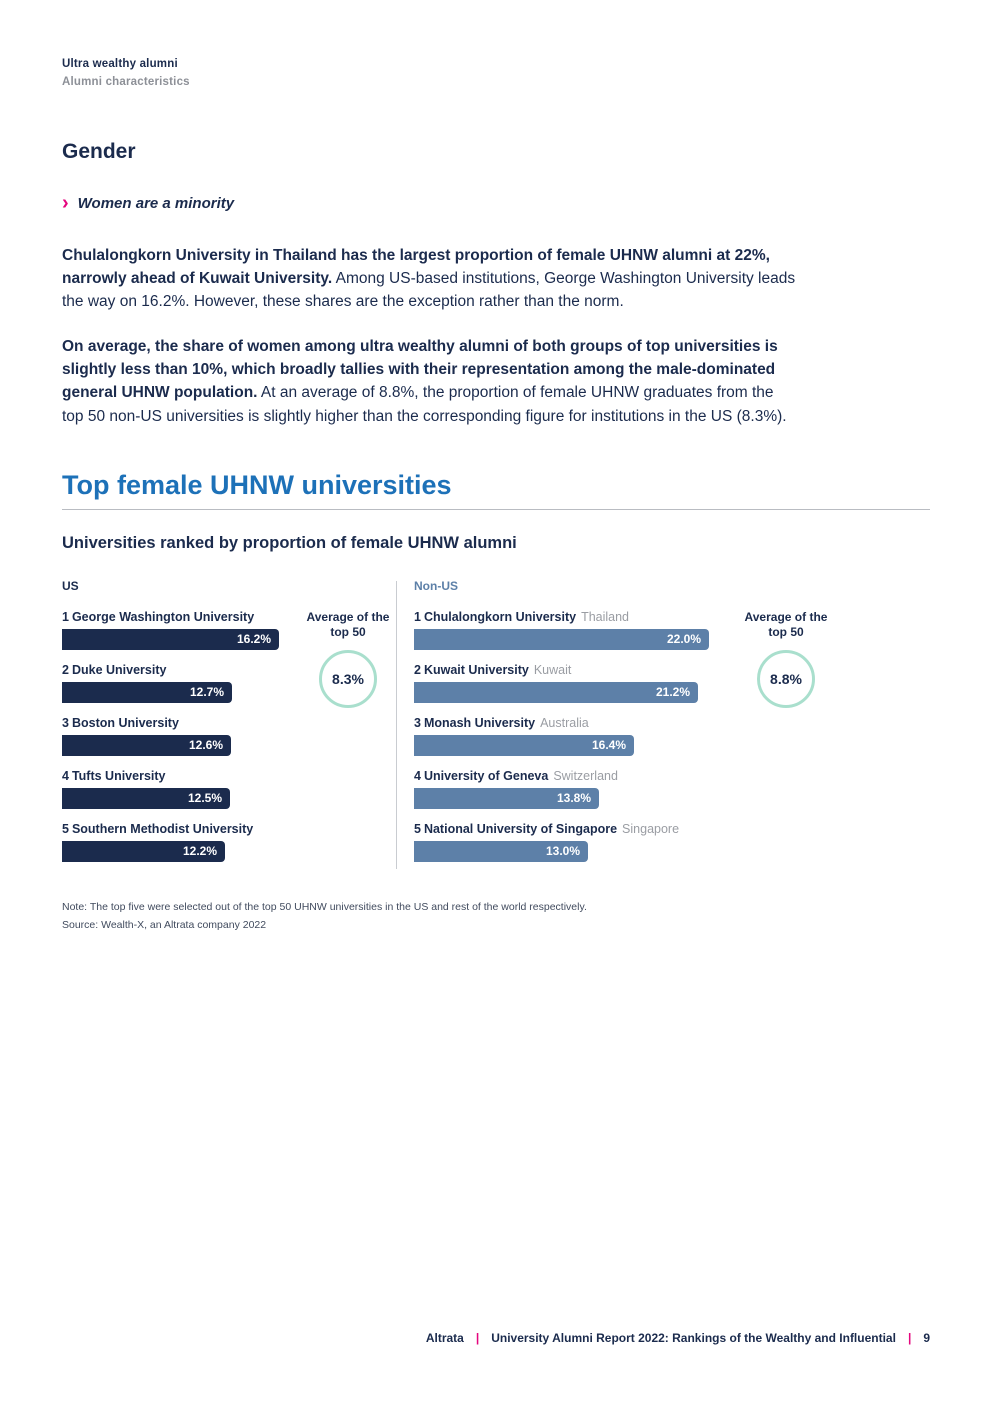 This screenshot has width=992, height=1403. Describe the element at coordinates (476, 669) in the screenshot. I see `university-name: Kuwait University` at that location.